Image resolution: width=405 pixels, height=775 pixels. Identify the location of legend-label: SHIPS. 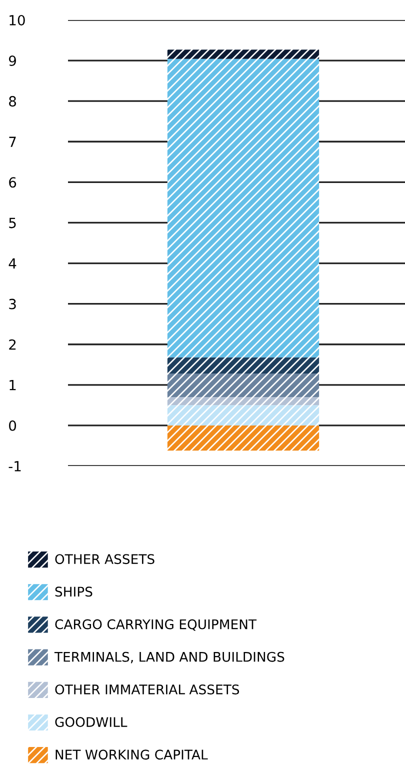
(73, 591).